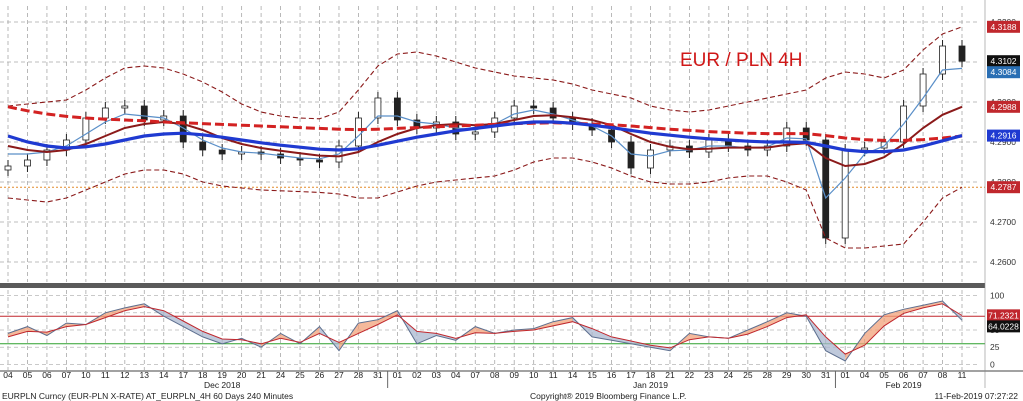 This screenshot has width=1023, height=401. Describe the element at coordinates (1003, 315) in the screenshot. I see `oscillator-tag-label: 71.2321` at that location.